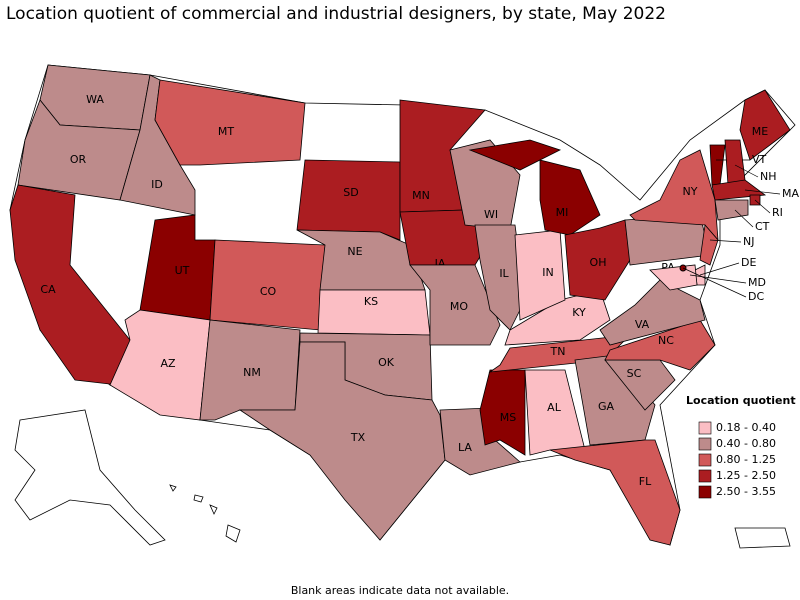  Describe the element at coordinates (421, 195) in the screenshot. I see `state-label: MN` at that location.